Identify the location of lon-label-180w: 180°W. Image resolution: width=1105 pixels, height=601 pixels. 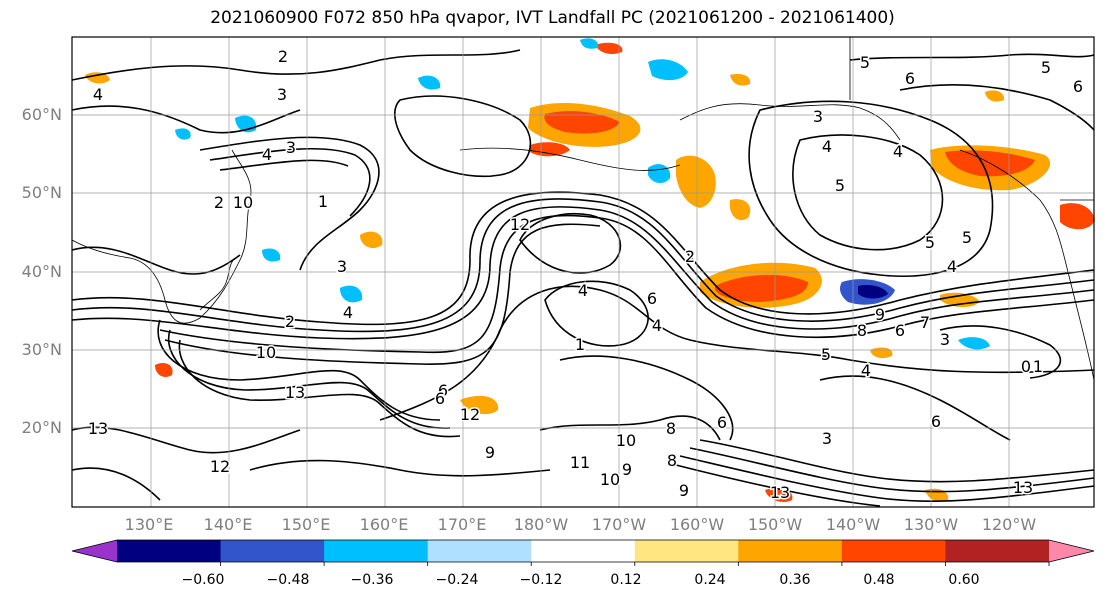
(541, 524).